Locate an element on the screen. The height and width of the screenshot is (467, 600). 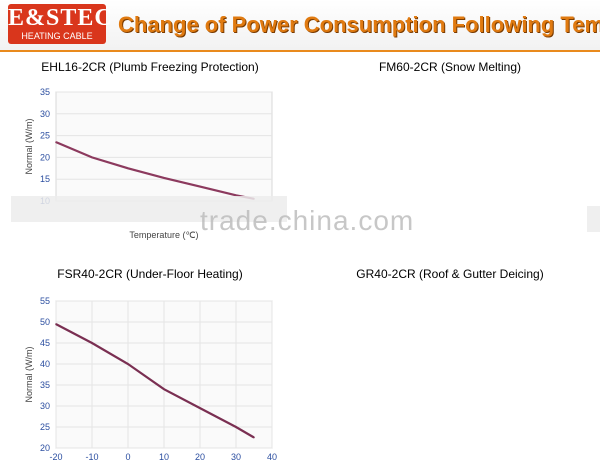
x-tick-label: 0 is located at coordinates (127, 457).